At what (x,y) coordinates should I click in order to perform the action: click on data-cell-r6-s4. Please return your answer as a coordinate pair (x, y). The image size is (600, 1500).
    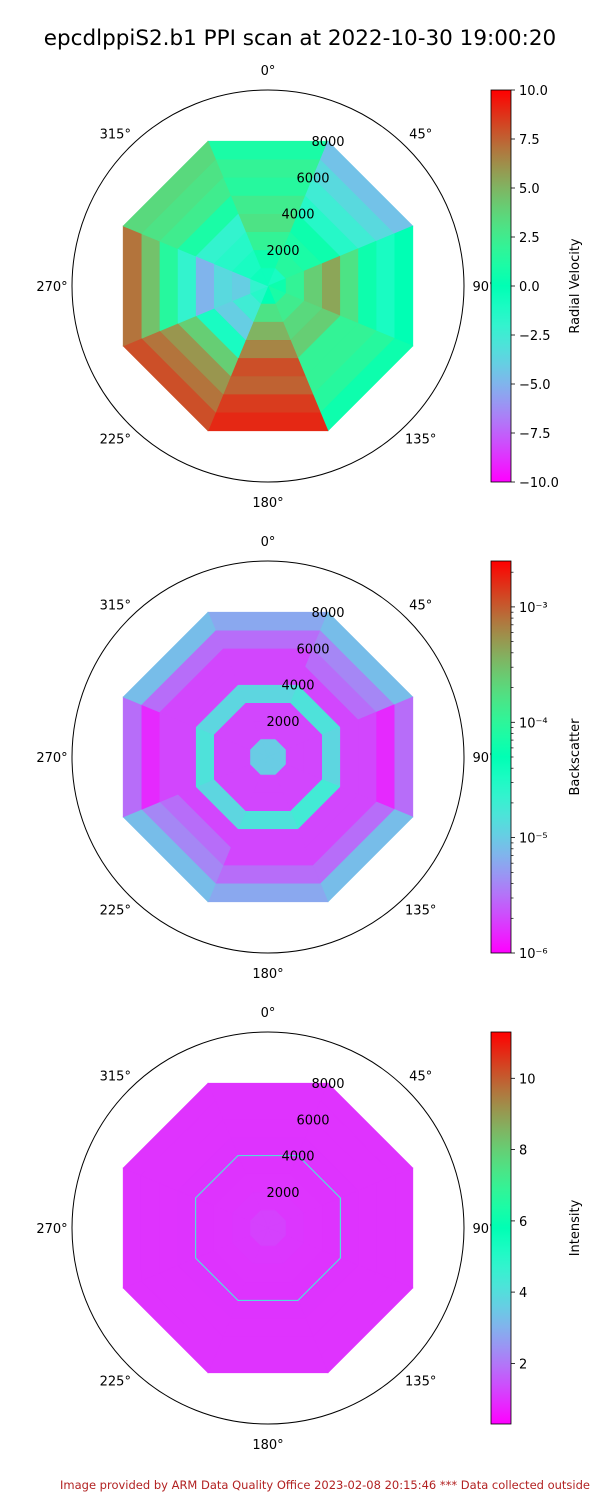
    Looking at the image, I should click on (268, 1346).